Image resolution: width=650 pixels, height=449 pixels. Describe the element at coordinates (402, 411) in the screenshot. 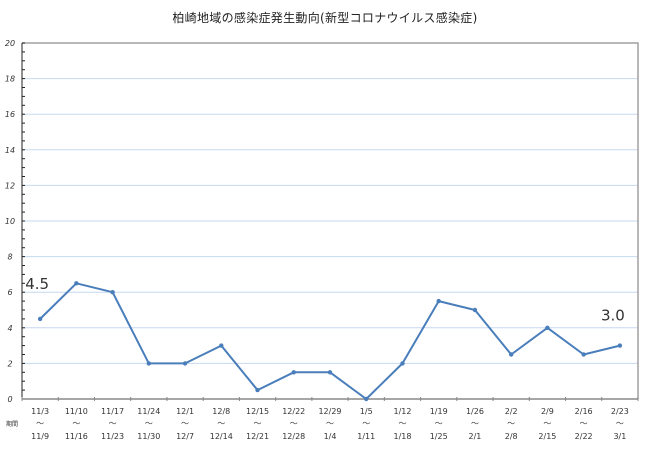

I see `x-label-start: 1/12` at that location.